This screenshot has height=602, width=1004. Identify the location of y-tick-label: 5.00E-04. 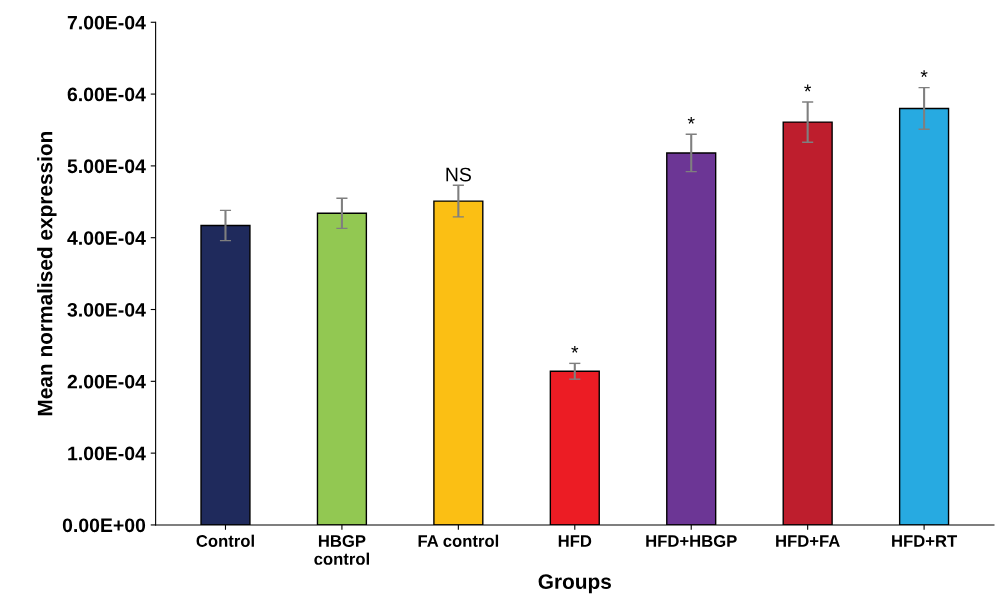
(106, 166).